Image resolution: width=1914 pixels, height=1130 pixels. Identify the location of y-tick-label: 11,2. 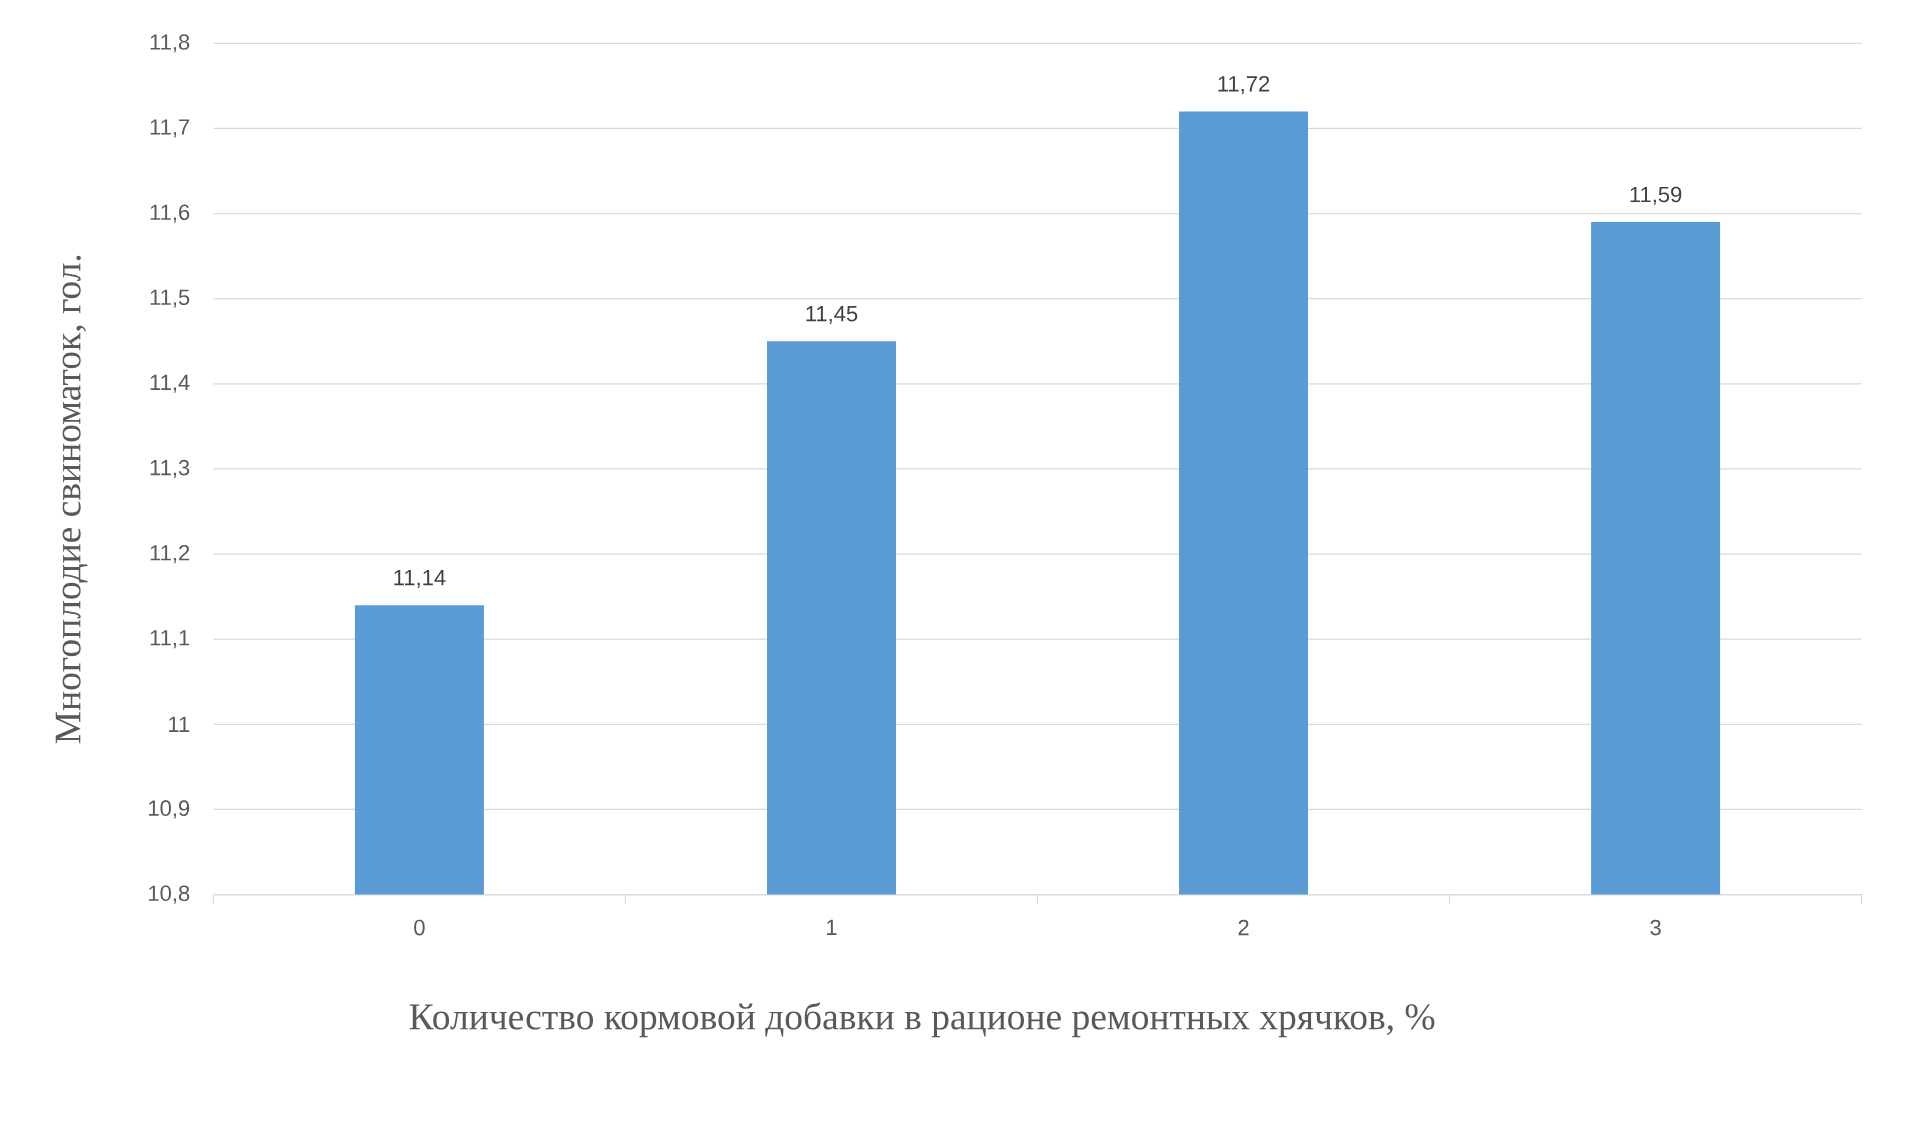
(170, 554).